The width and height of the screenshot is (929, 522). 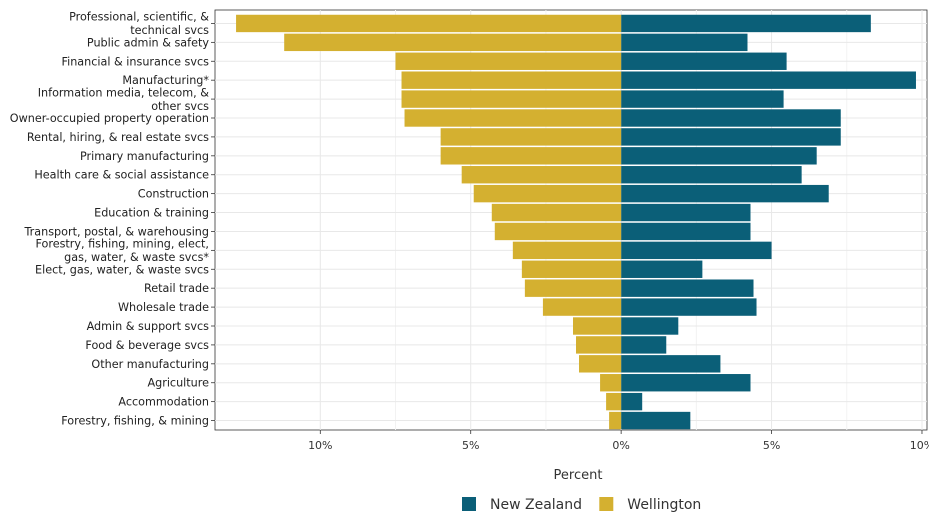 What do you see at coordinates (671, 364) in the screenshot?
I see `bar-new-zealand-other-manufacturing` at bounding box center [671, 364].